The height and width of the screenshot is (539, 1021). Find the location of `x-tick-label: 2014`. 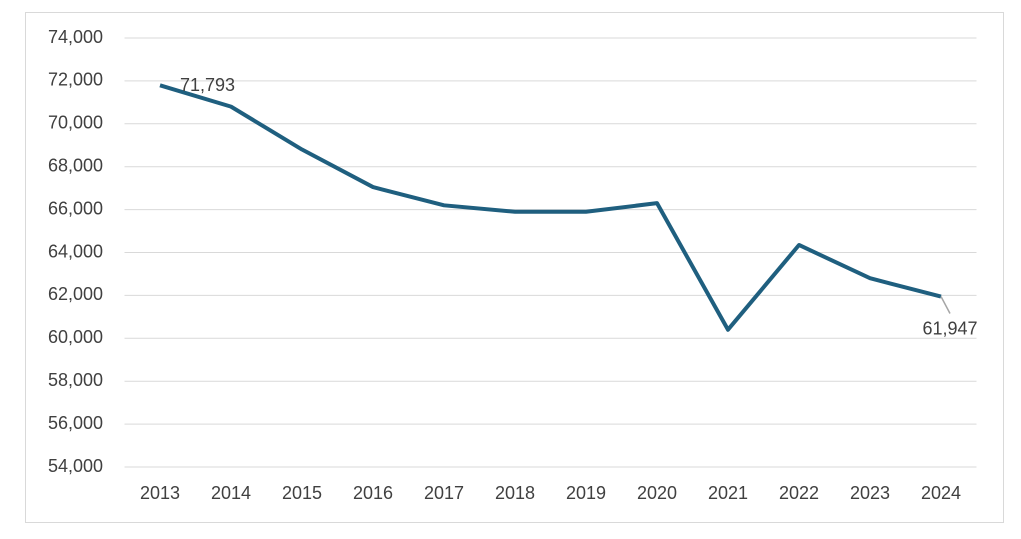

x-tick-label: 2014 is located at coordinates (231, 493).